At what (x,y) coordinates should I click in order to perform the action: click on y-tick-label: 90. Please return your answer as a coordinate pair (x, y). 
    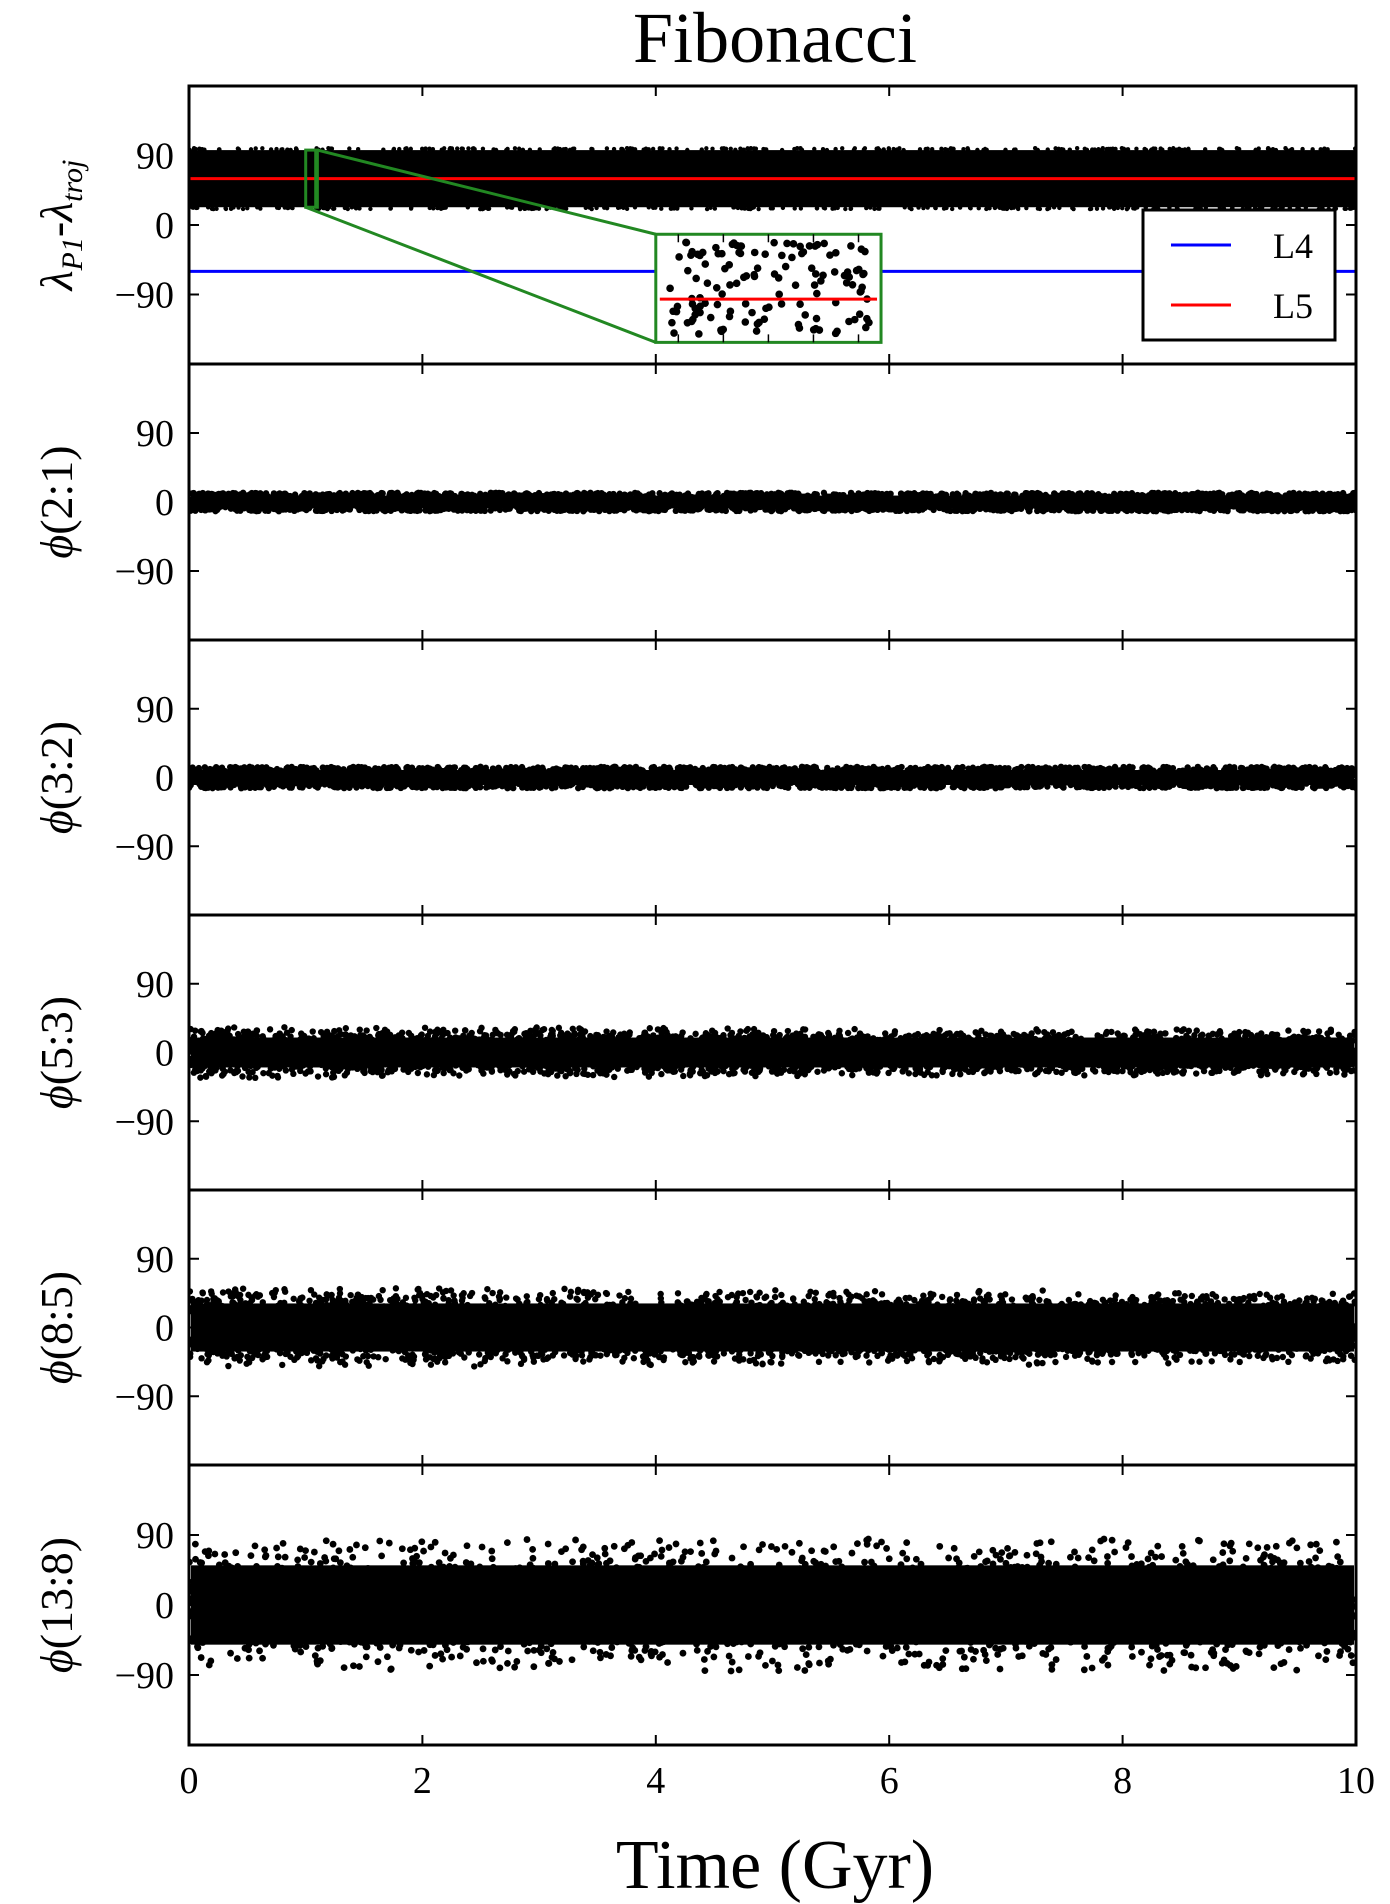
    Looking at the image, I should click on (155, 434).